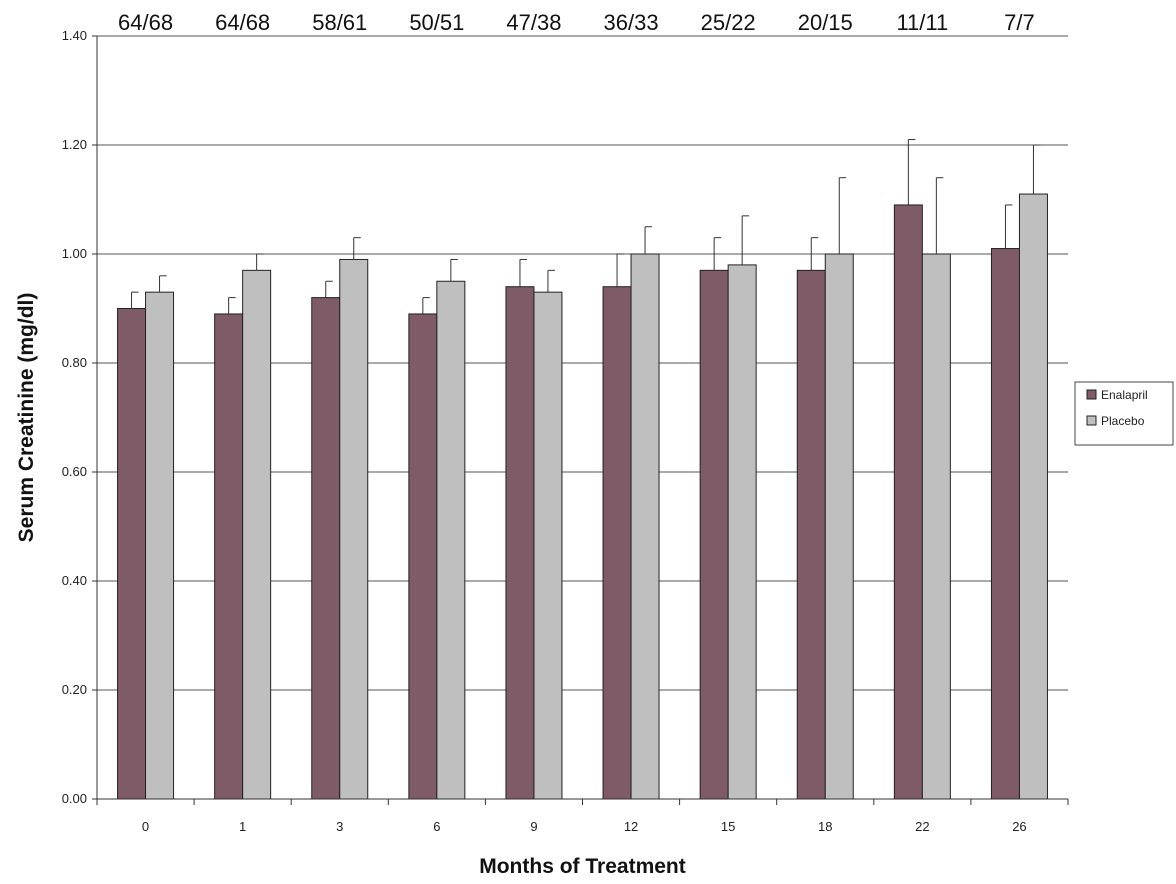 This screenshot has height=884, width=1176. Describe the element at coordinates (728, 22) in the screenshot. I see `sample-size-label: 25/22` at that location.